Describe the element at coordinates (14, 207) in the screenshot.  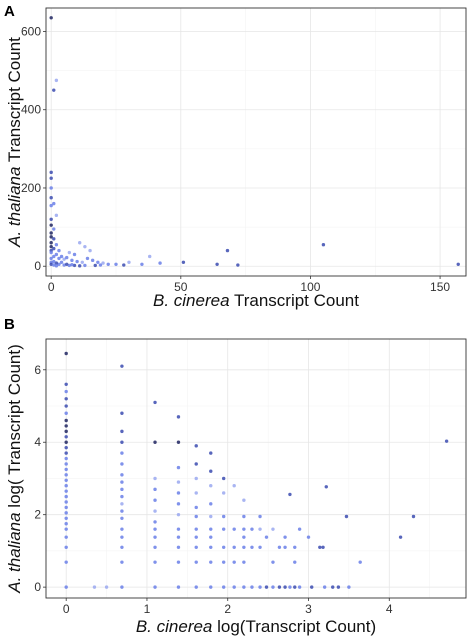
I see `panel-a-y-axis-title-species: A. thaliana` at that location.